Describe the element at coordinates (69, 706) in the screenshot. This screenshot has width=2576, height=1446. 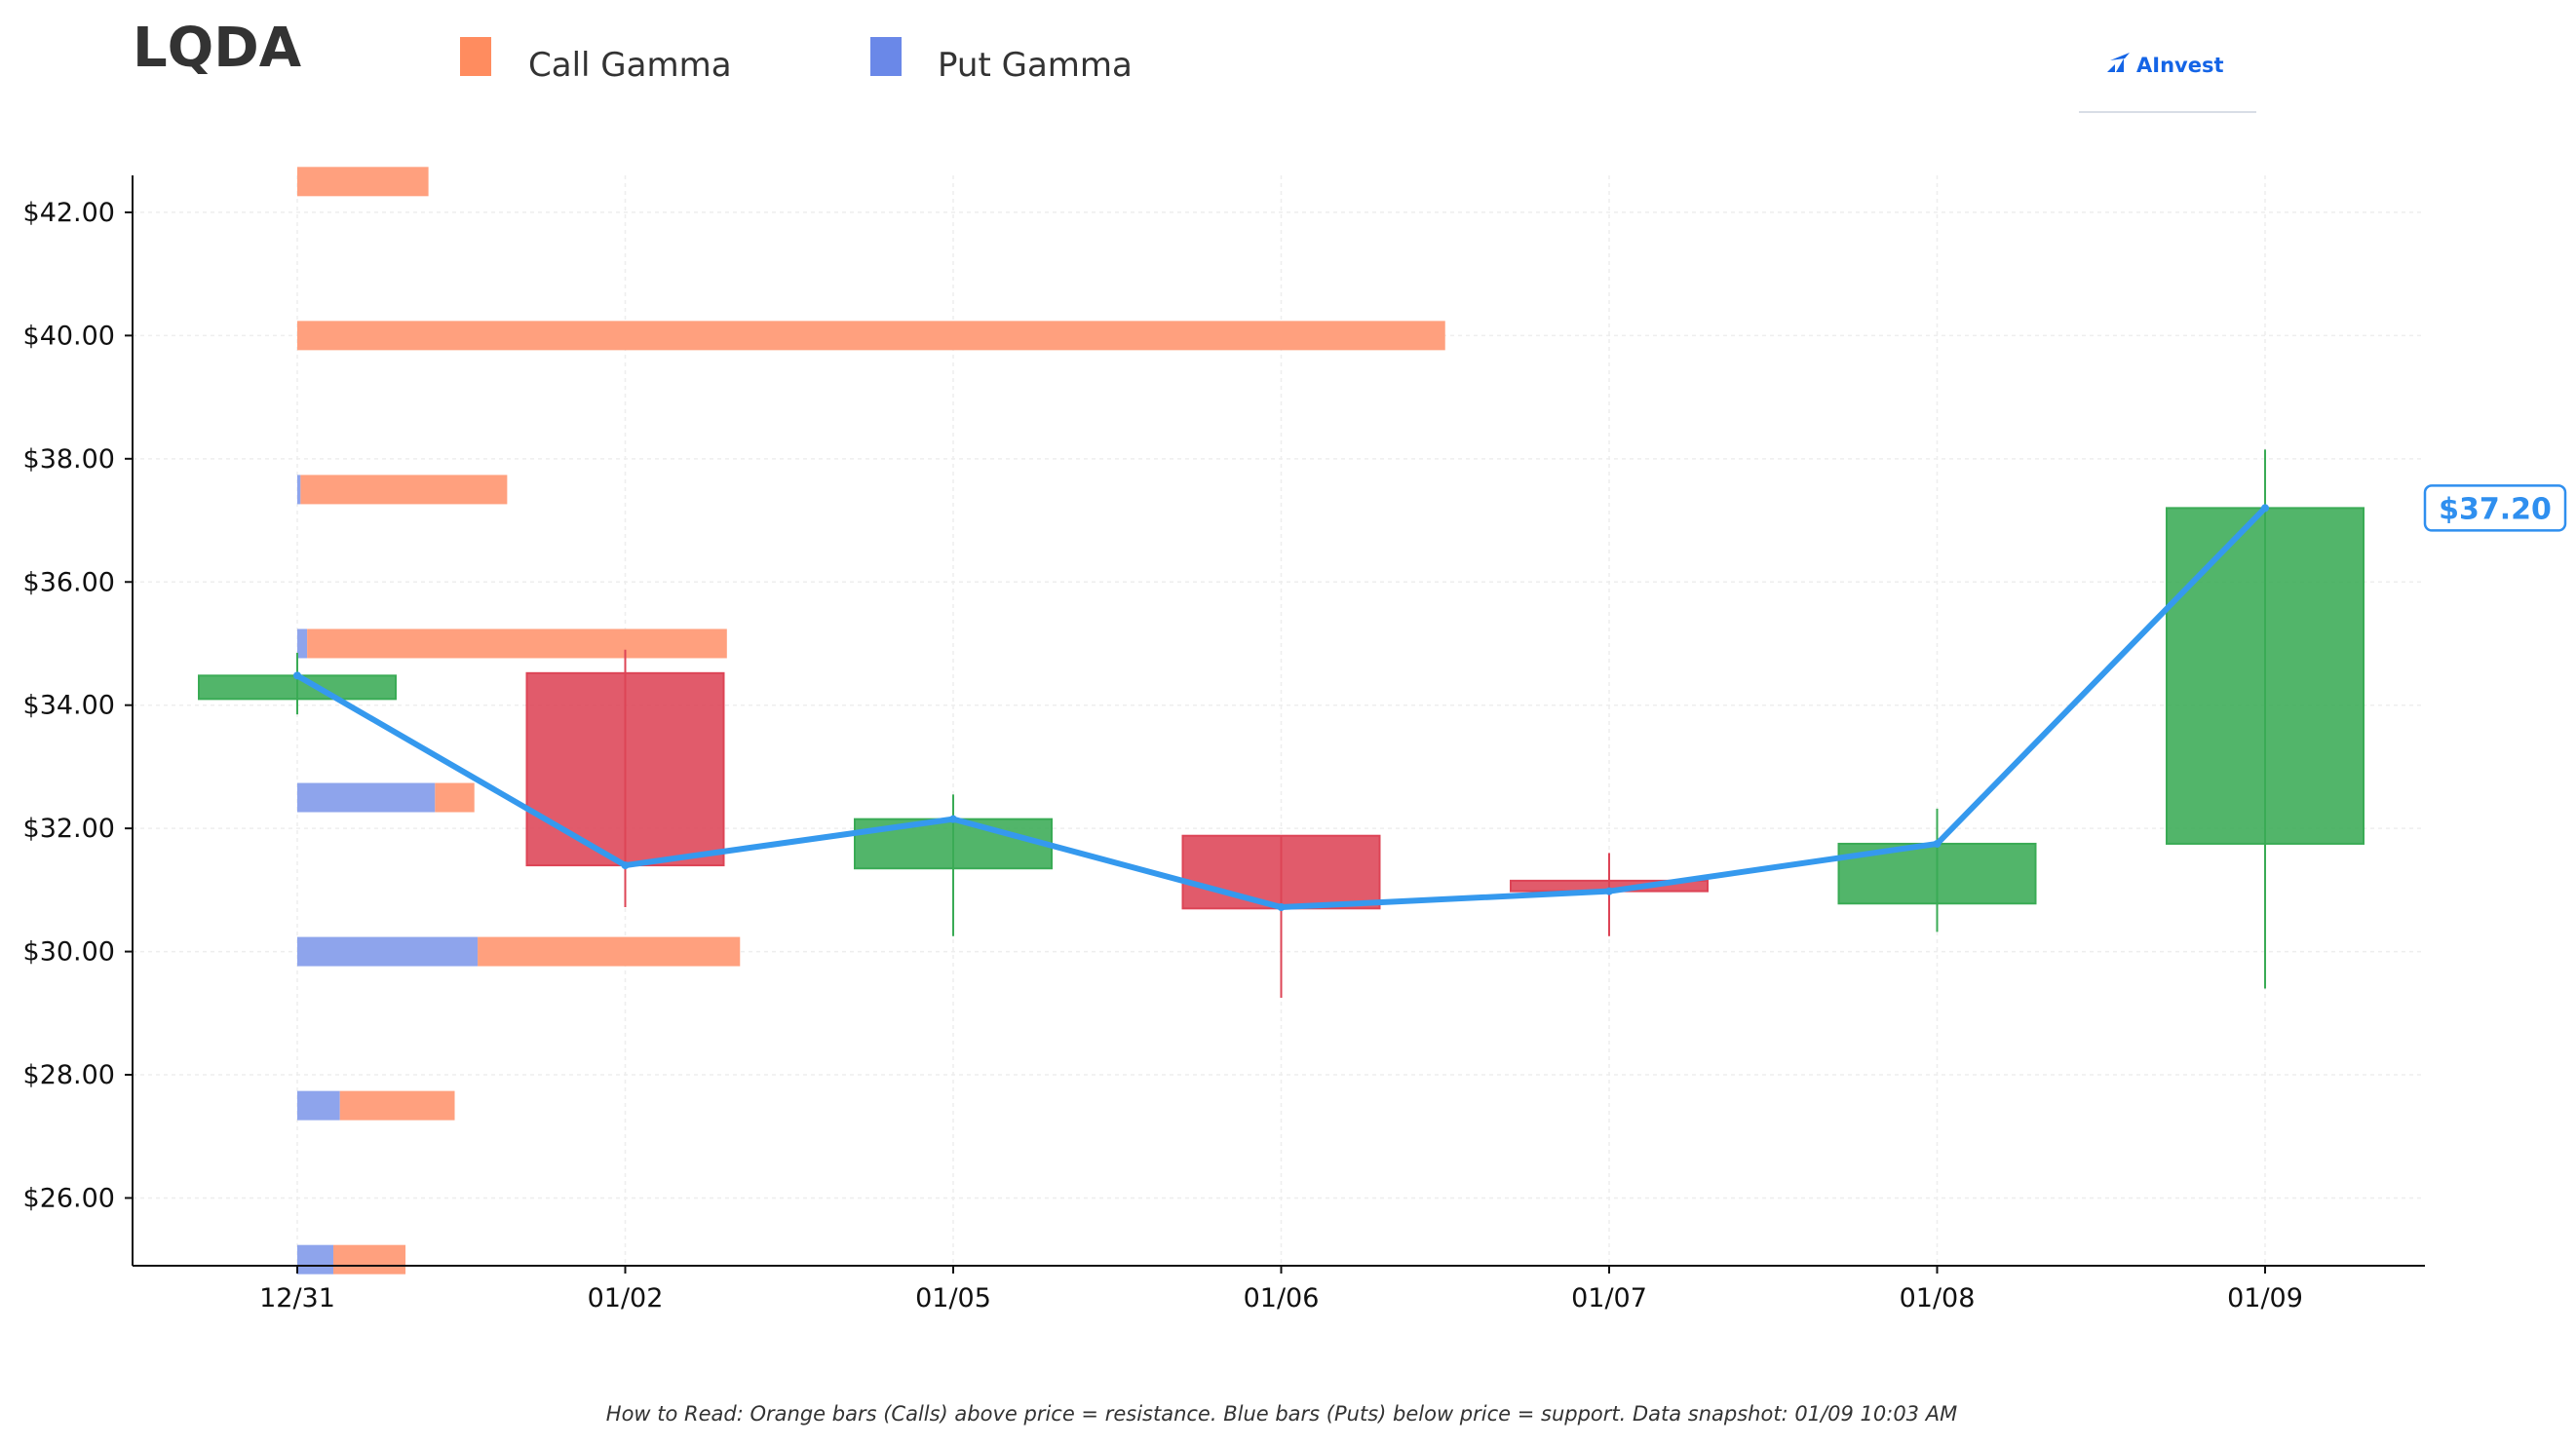
I see `y-tick-label: $34.00` at that location.